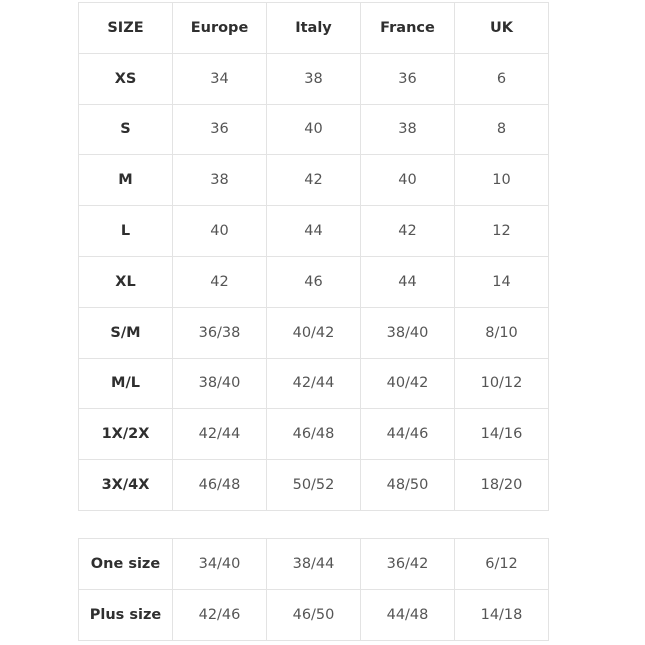 The width and height of the screenshot is (645, 645). I want to click on table-row: 3X/4X 46/48 50/52 48/50 18/20, so click(313, 485).